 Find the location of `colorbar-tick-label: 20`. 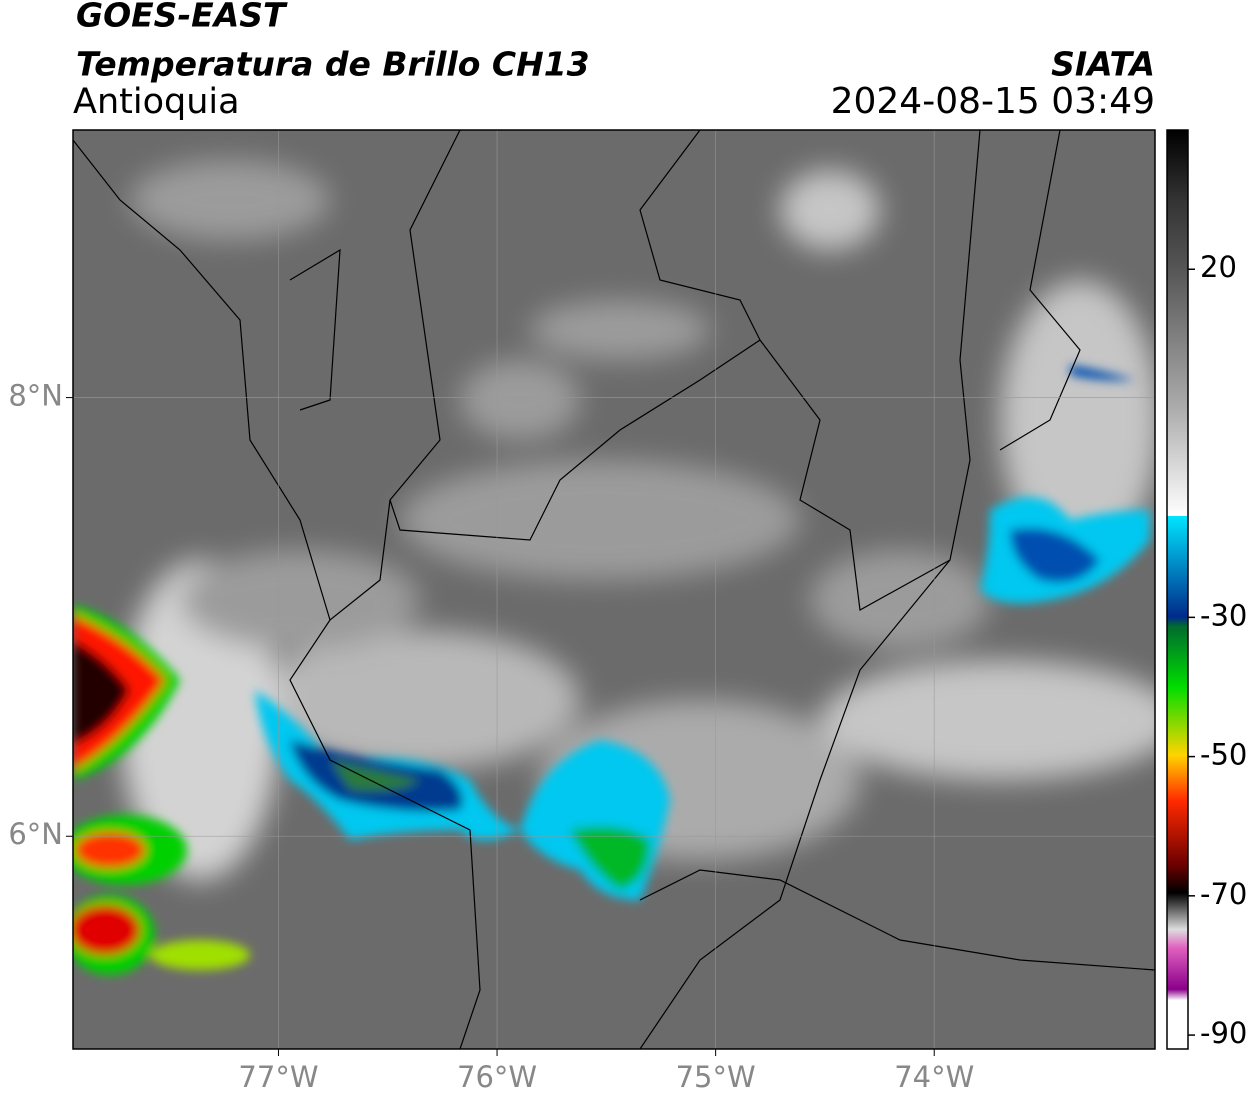

colorbar-tick-label: 20 is located at coordinates (1218, 267).